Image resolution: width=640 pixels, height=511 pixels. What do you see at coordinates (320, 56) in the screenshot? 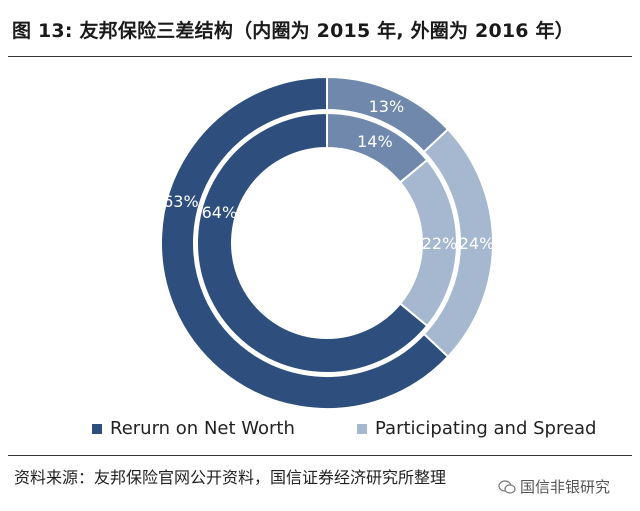
I see `title-divider` at bounding box center [320, 56].